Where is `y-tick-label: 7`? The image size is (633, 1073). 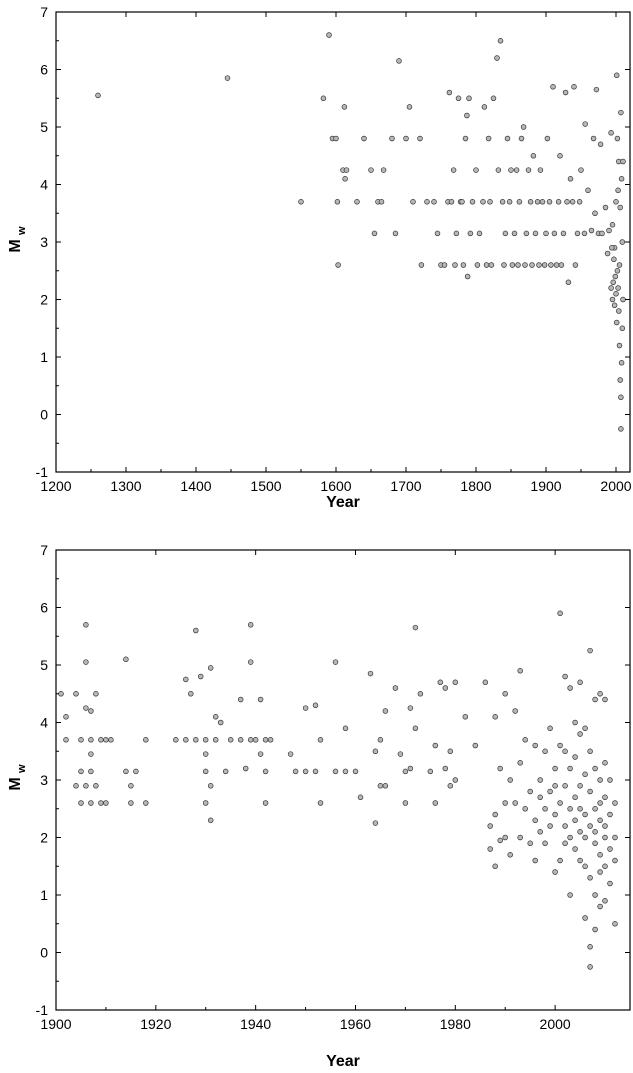 y-tick-label: 7 is located at coordinates (44, 550).